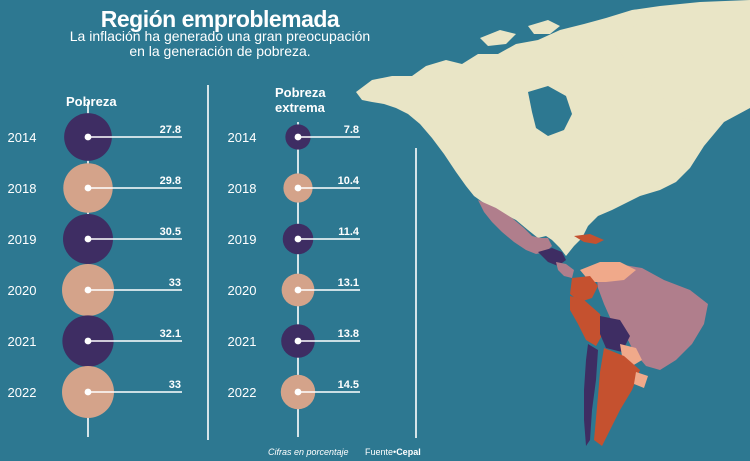 This screenshot has height=461, width=750. Describe the element at coordinates (308, 452) in the screenshot. I see `footnote-units: Cifras en porcentaje` at that location.